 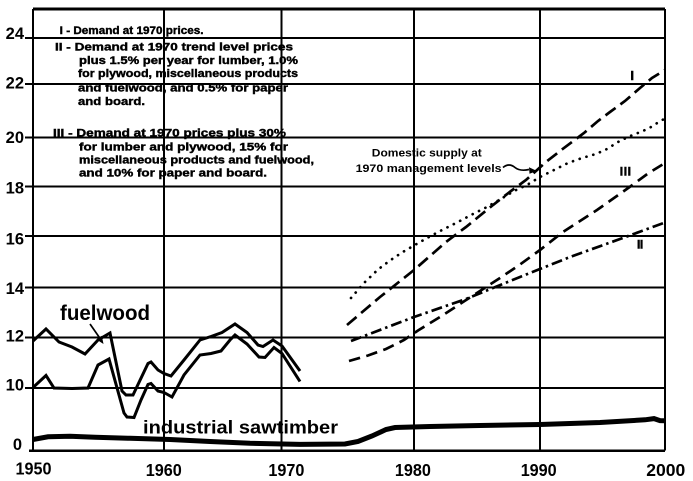 What do you see at coordinates (632, 75) in the screenshot?
I see `svg-text: I` at bounding box center [632, 75].